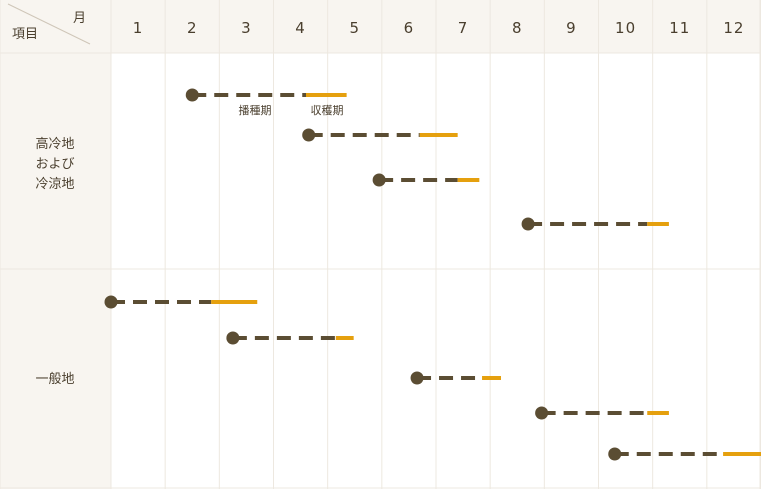 This screenshot has height=489, width=761. Describe the element at coordinates (463, 28) in the screenshot. I see `month-label: 7` at that location.